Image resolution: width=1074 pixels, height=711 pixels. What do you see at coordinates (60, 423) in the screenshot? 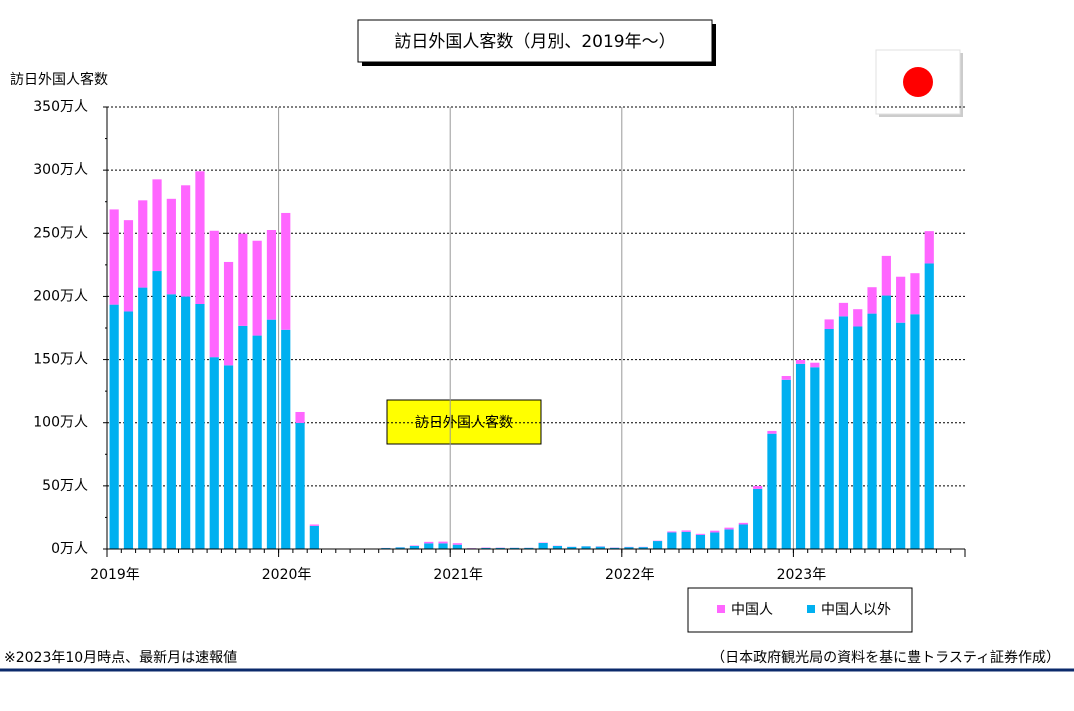
I see `y-tick-label: 100万人` at bounding box center [60, 423].